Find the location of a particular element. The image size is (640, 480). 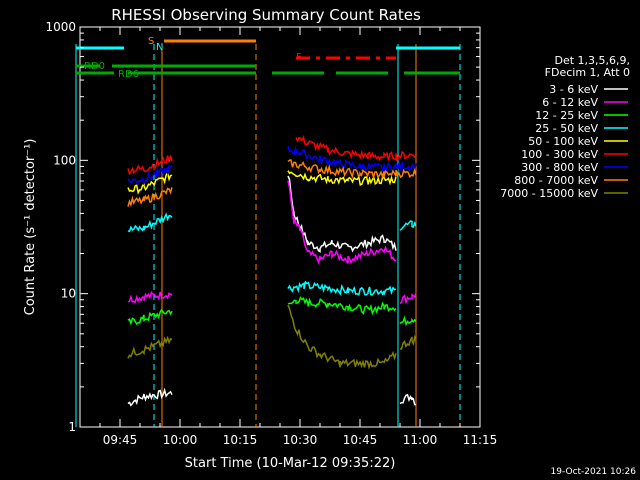

x-tick-label: 10:45 is located at coordinates (360, 440).